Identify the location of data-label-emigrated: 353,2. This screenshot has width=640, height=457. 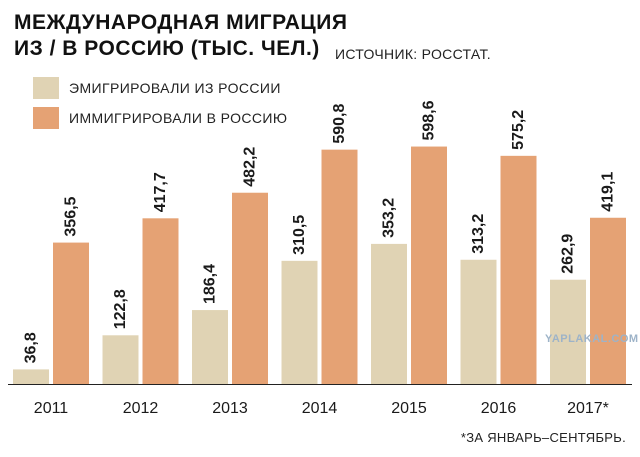
(389, 218).